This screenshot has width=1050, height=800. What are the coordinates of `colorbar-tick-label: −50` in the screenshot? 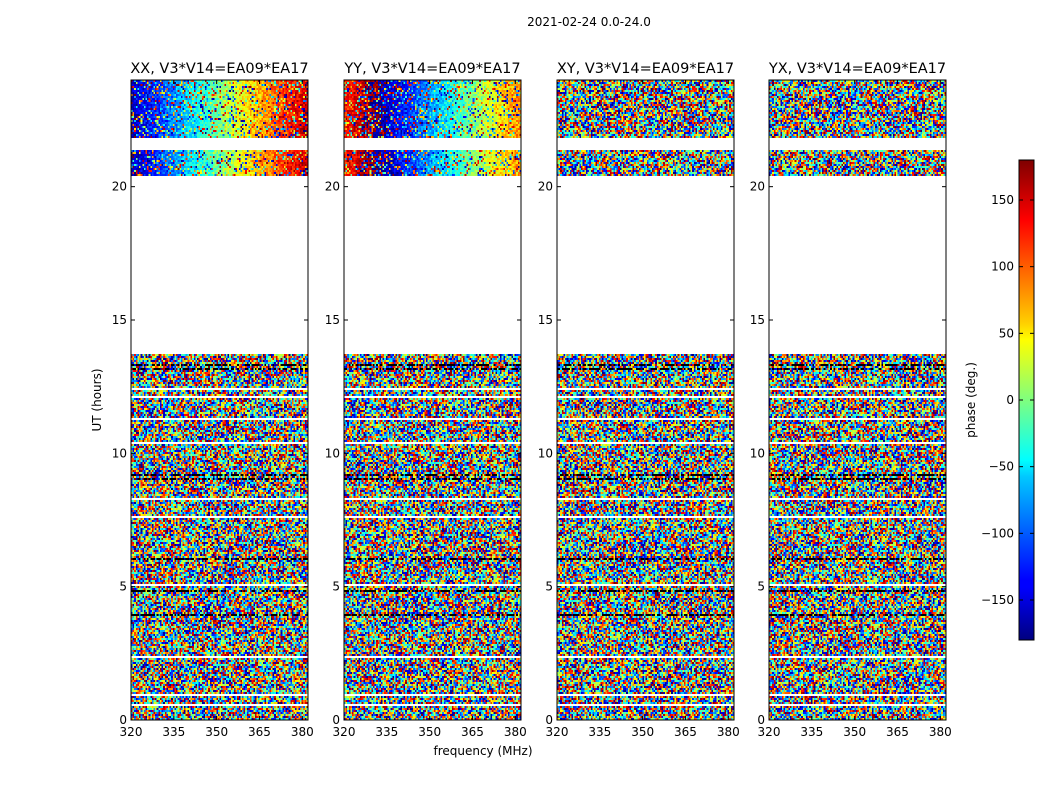 It's located at (1001, 467).